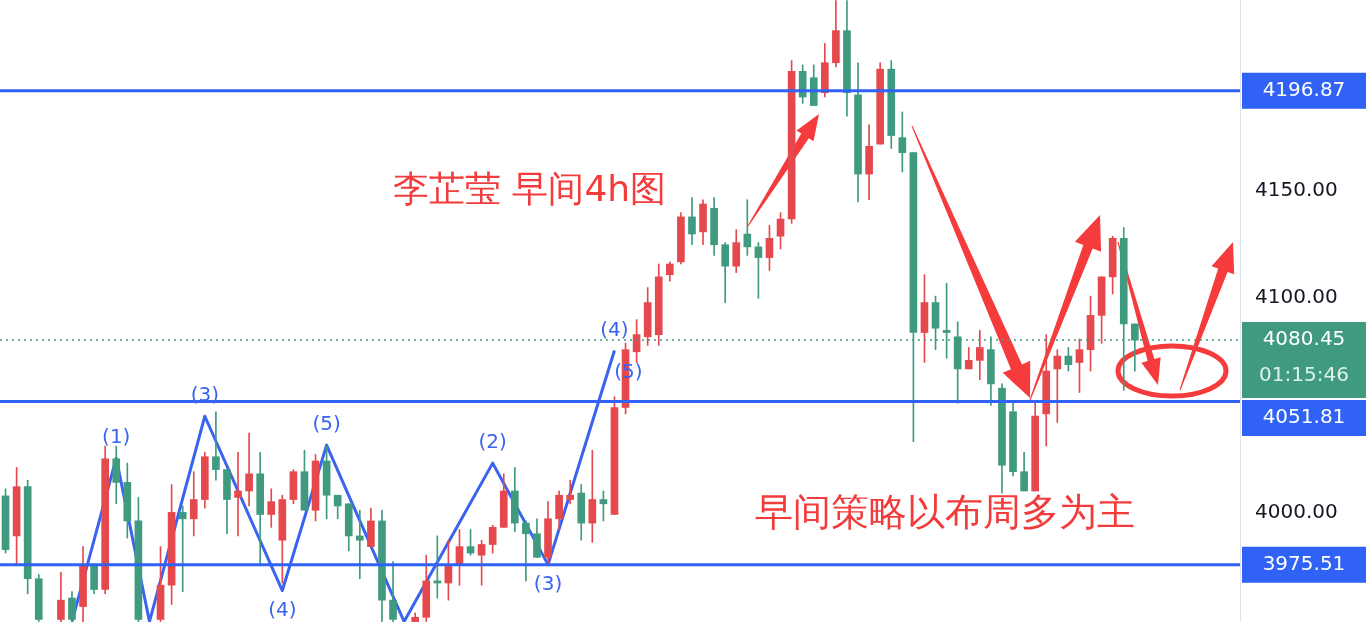 The height and width of the screenshot is (622, 1370). I want to click on annotation: (5), so click(326, 423).